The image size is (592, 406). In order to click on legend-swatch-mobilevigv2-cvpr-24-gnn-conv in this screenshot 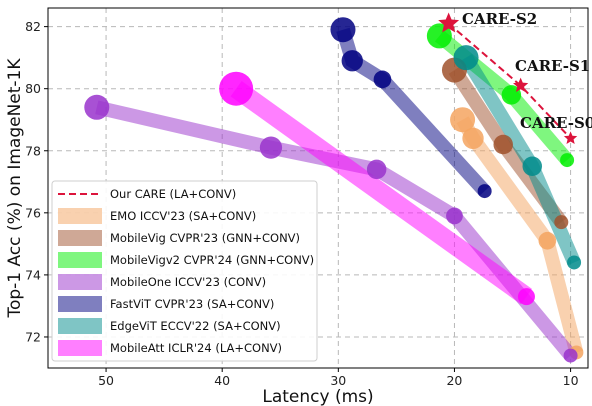, I will do `click(80, 260)`.